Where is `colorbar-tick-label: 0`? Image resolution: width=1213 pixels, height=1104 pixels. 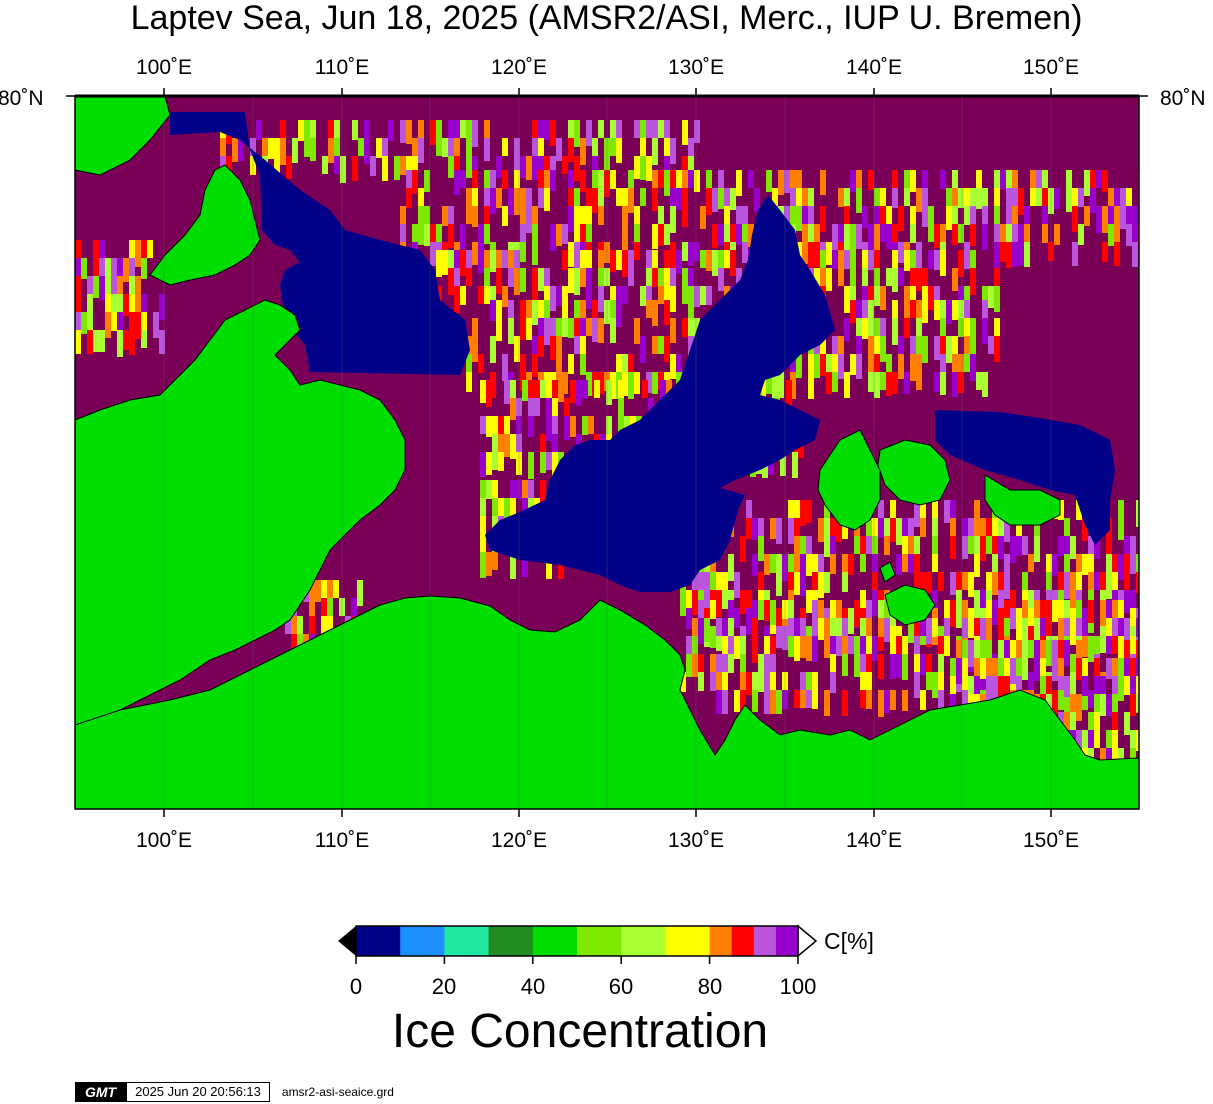 colorbar-tick-label: 0 is located at coordinates (356, 986).